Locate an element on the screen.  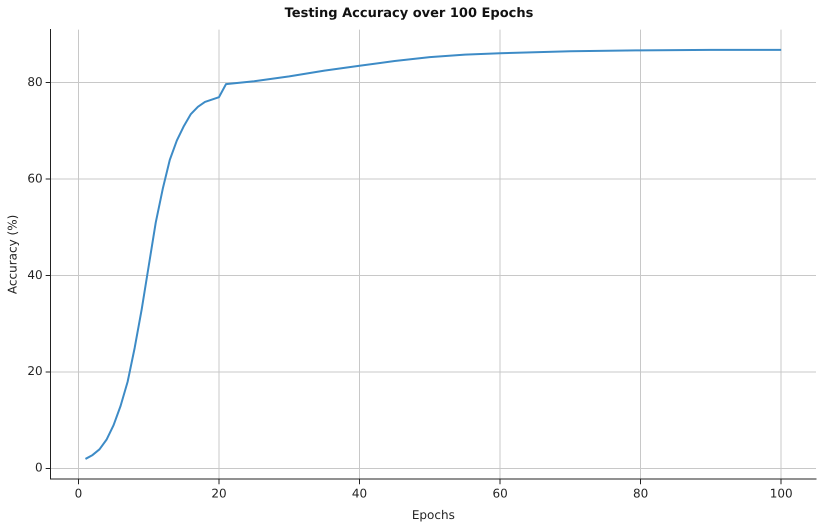
x-tick-label: 100 is located at coordinates (781, 493).